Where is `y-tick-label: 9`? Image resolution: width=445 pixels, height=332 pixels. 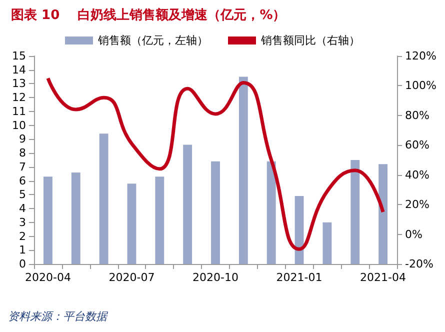
y-tick-label: 9 is located at coordinates (22, 139).